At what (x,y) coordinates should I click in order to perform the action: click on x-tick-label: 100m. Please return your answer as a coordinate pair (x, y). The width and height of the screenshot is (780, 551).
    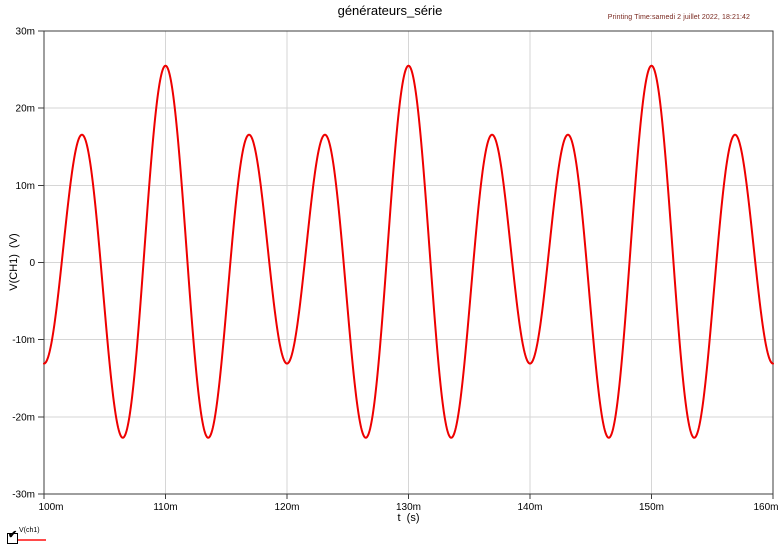
    Looking at the image, I should click on (50, 507).